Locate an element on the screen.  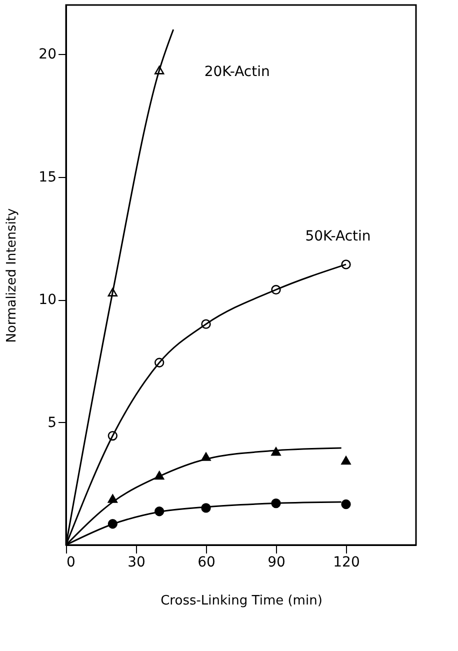
x-axis-title: Cross-Linking Time (min) is located at coordinates (241, 601).